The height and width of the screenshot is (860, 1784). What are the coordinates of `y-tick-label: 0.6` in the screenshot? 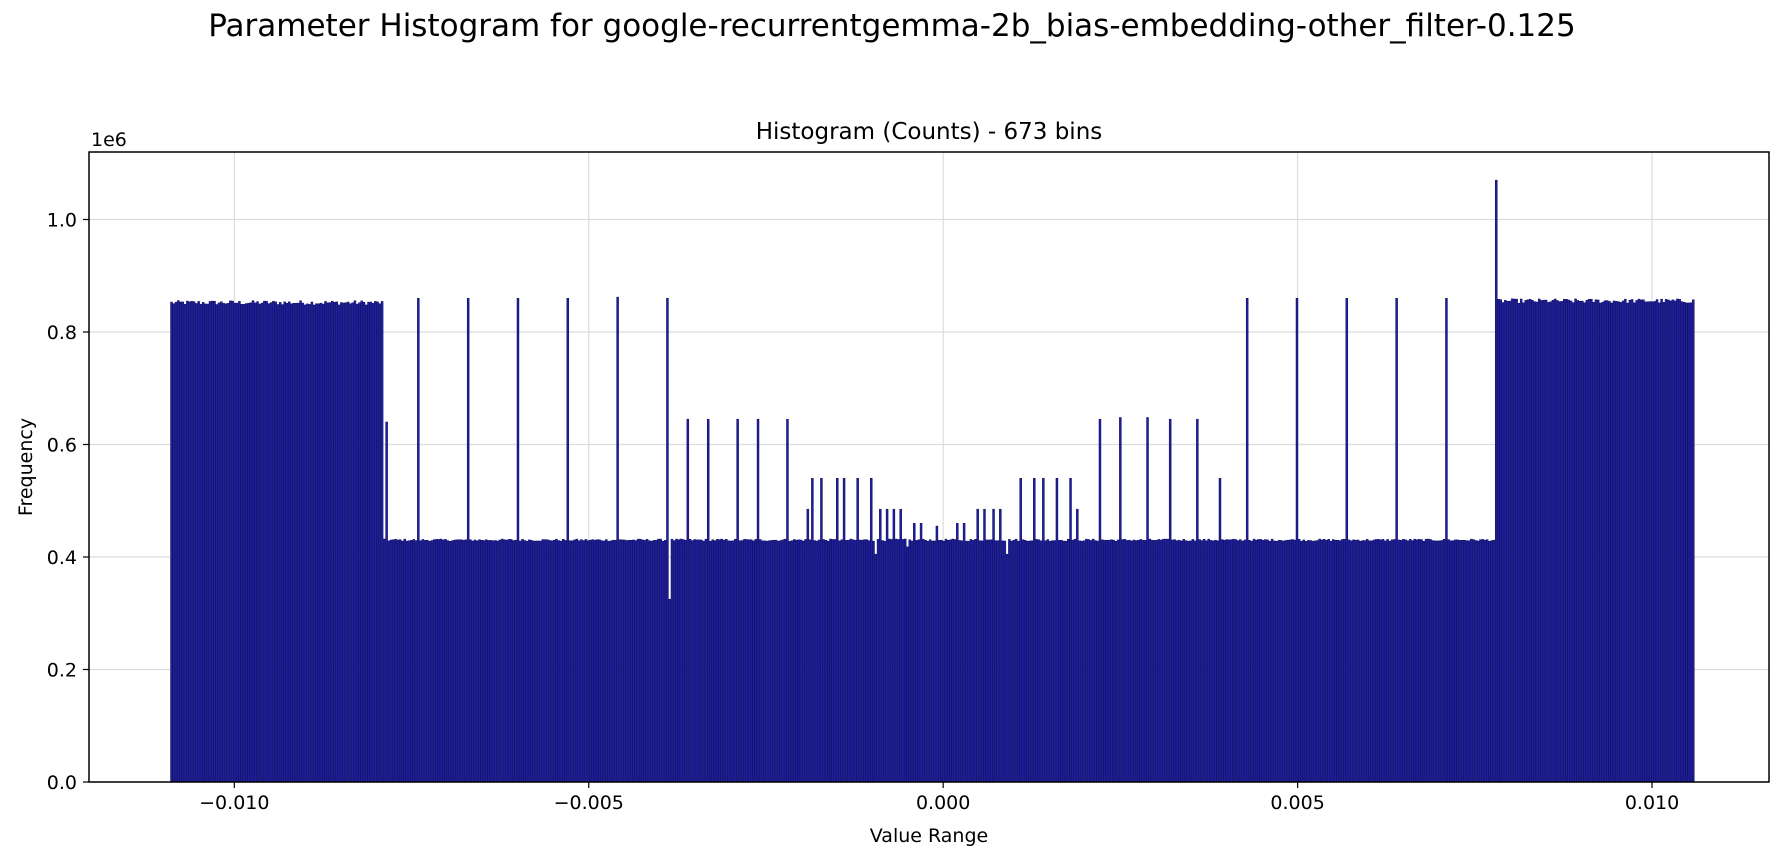 It's located at (62, 446).